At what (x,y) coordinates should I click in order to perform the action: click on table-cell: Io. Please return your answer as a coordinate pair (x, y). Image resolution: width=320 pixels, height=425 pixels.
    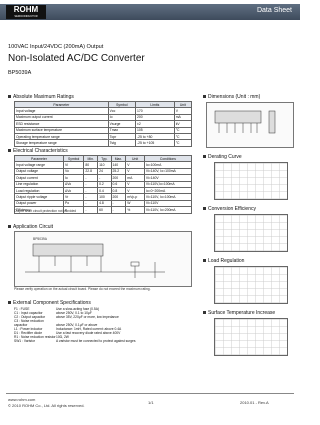
    Looking at the image, I should click on (122, 117).